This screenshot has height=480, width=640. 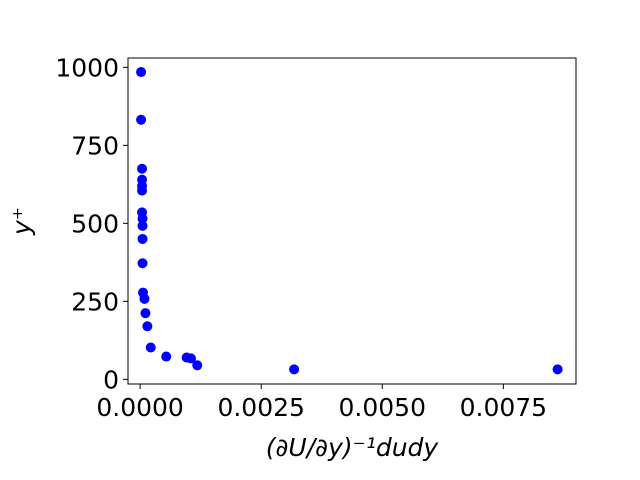 I want to click on y-axis-label: y⁺, so click(x=21, y=221).